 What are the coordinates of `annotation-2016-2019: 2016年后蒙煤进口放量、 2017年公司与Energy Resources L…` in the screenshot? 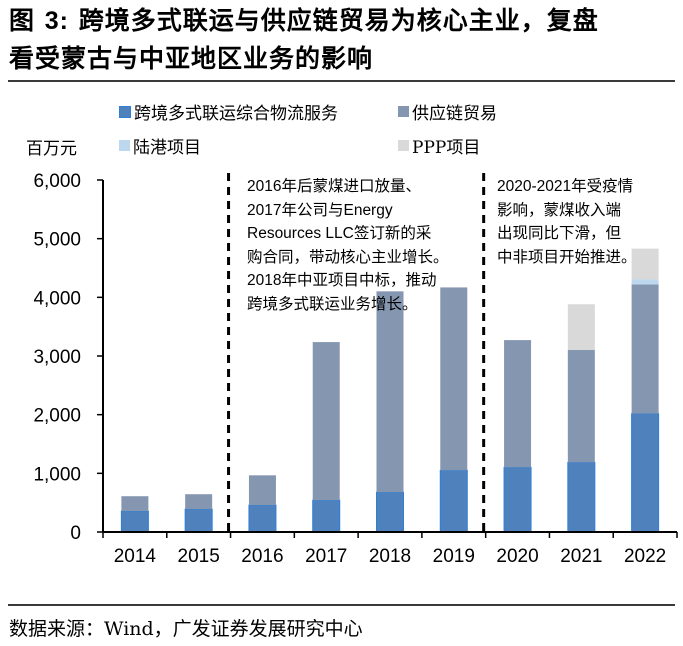 It's located at (348, 245).